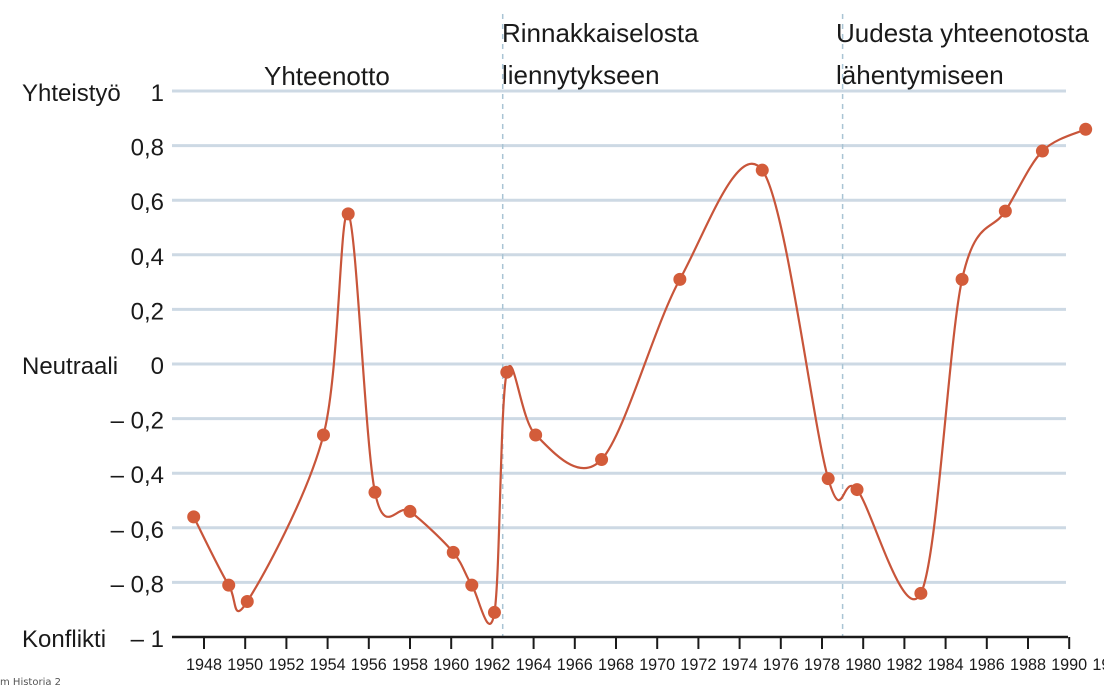 This screenshot has height=691, width=1104. I want to click on x-tick-label: 1986, so click(987, 664).